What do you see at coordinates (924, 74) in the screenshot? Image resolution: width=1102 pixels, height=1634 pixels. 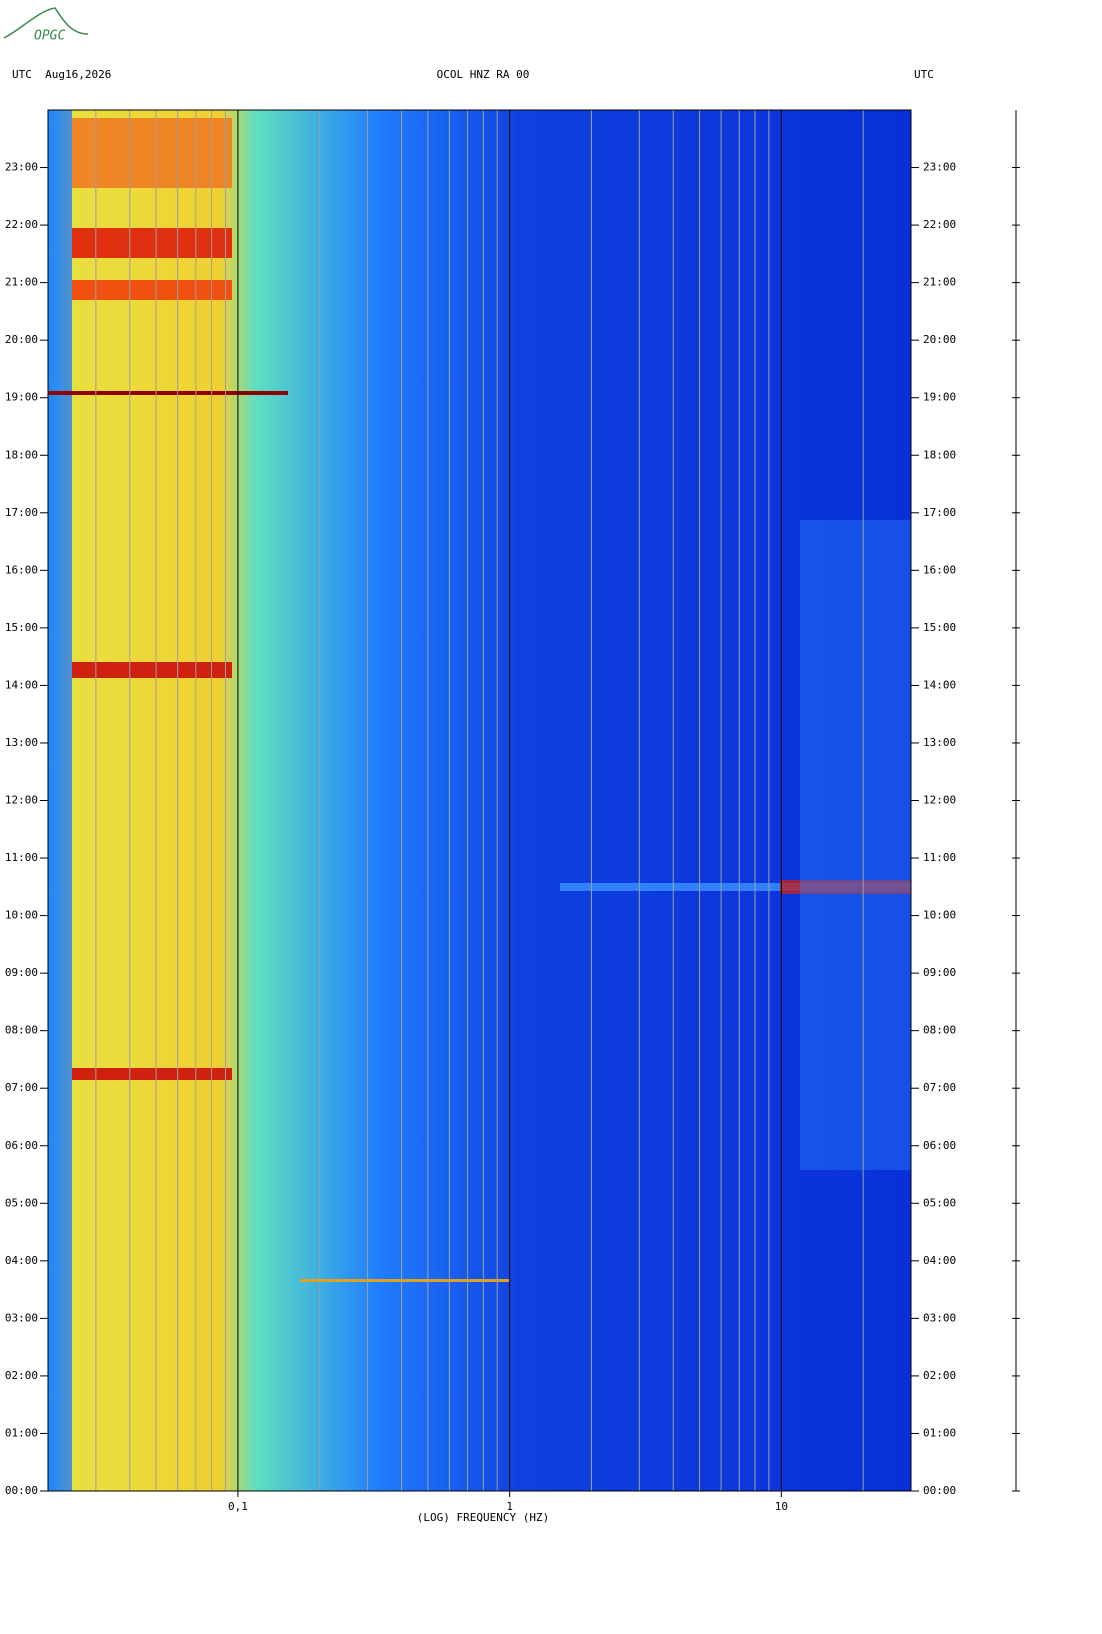 I see `right-label: UTC` at bounding box center [924, 74].